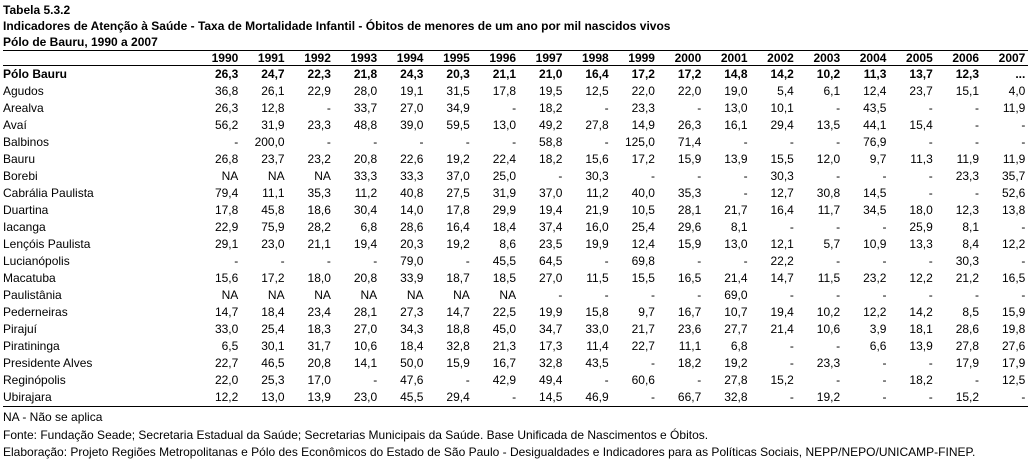 The height and width of the screenshot is (466, 1029). What do you see at coordinates (597, 193) in the screenshot?
I see `rate-cell: 11,2` at bounding box center [597, 193].